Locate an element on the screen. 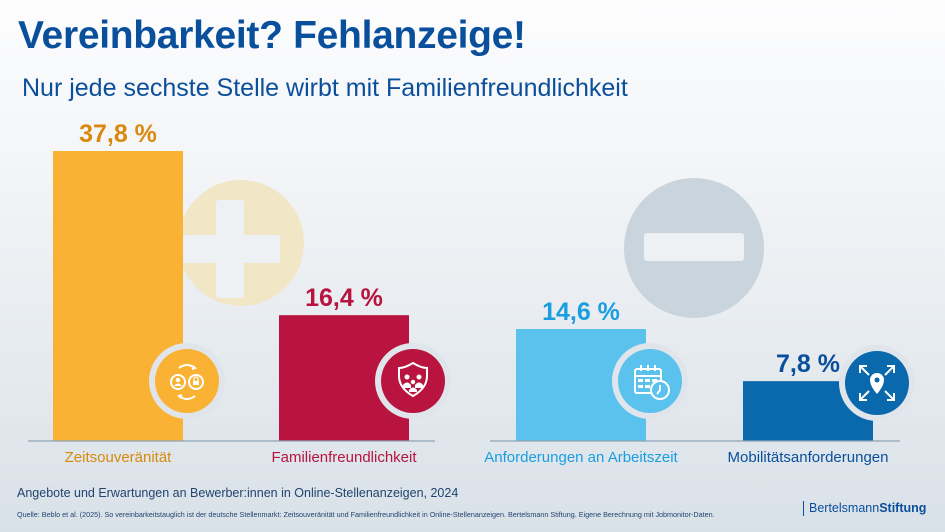 This screenshot has height=532, width=945. category-label: Anforderungen an Arbeitszeit is located at coordinates (581, 457).